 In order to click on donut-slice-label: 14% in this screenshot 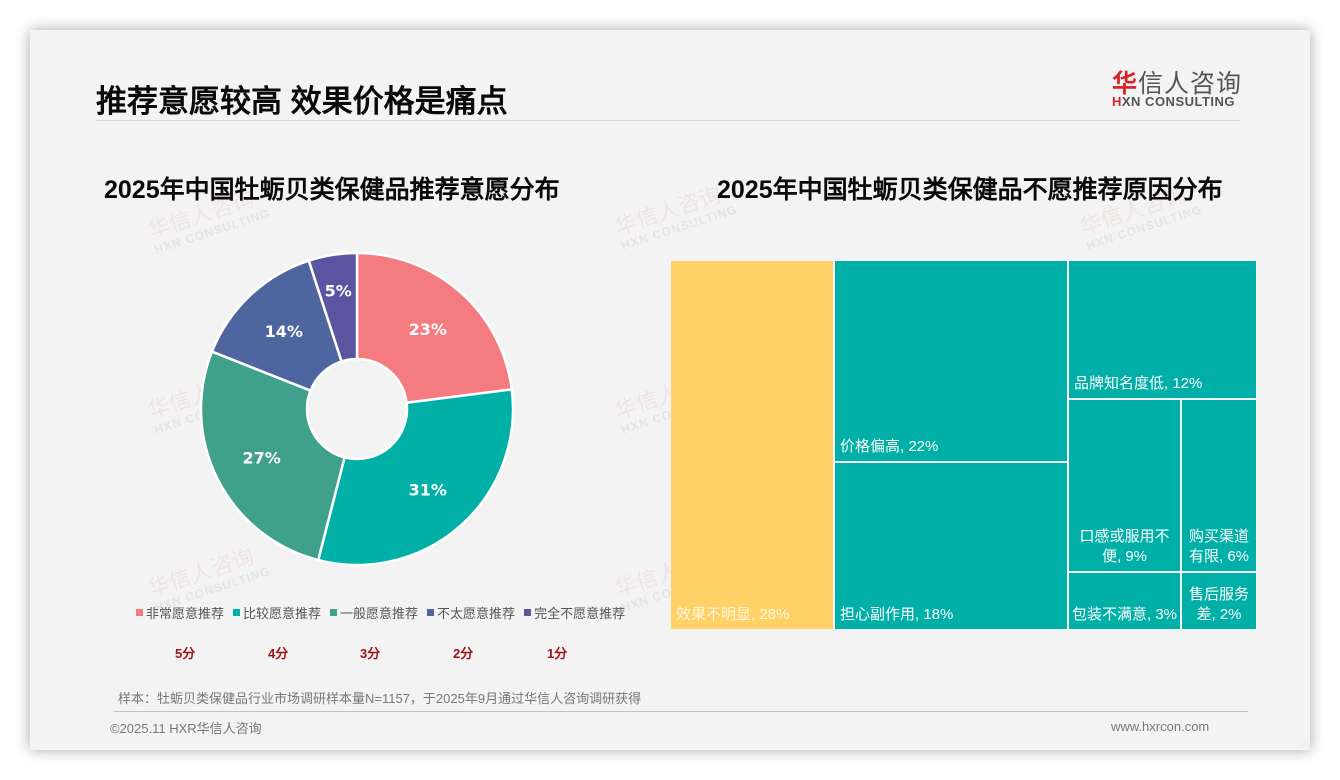, I will do `click(284, 331)`.